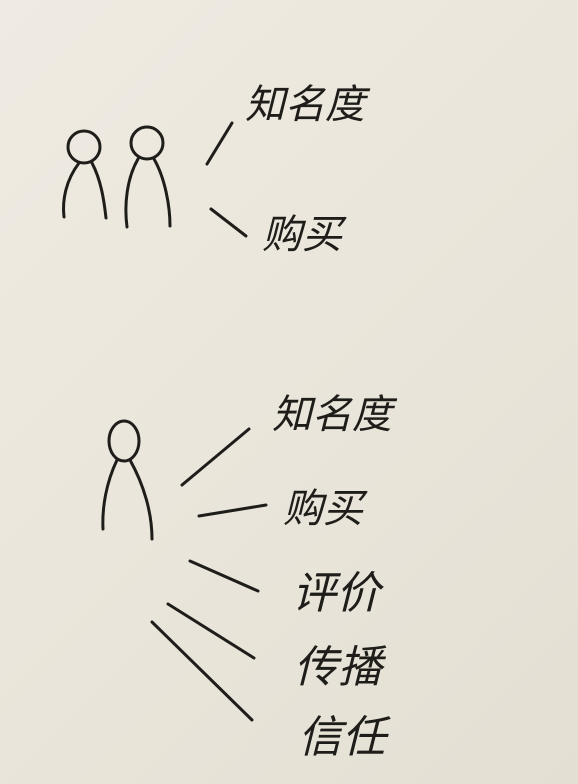  I want to click on label-review: 评价, so click(338, 593).